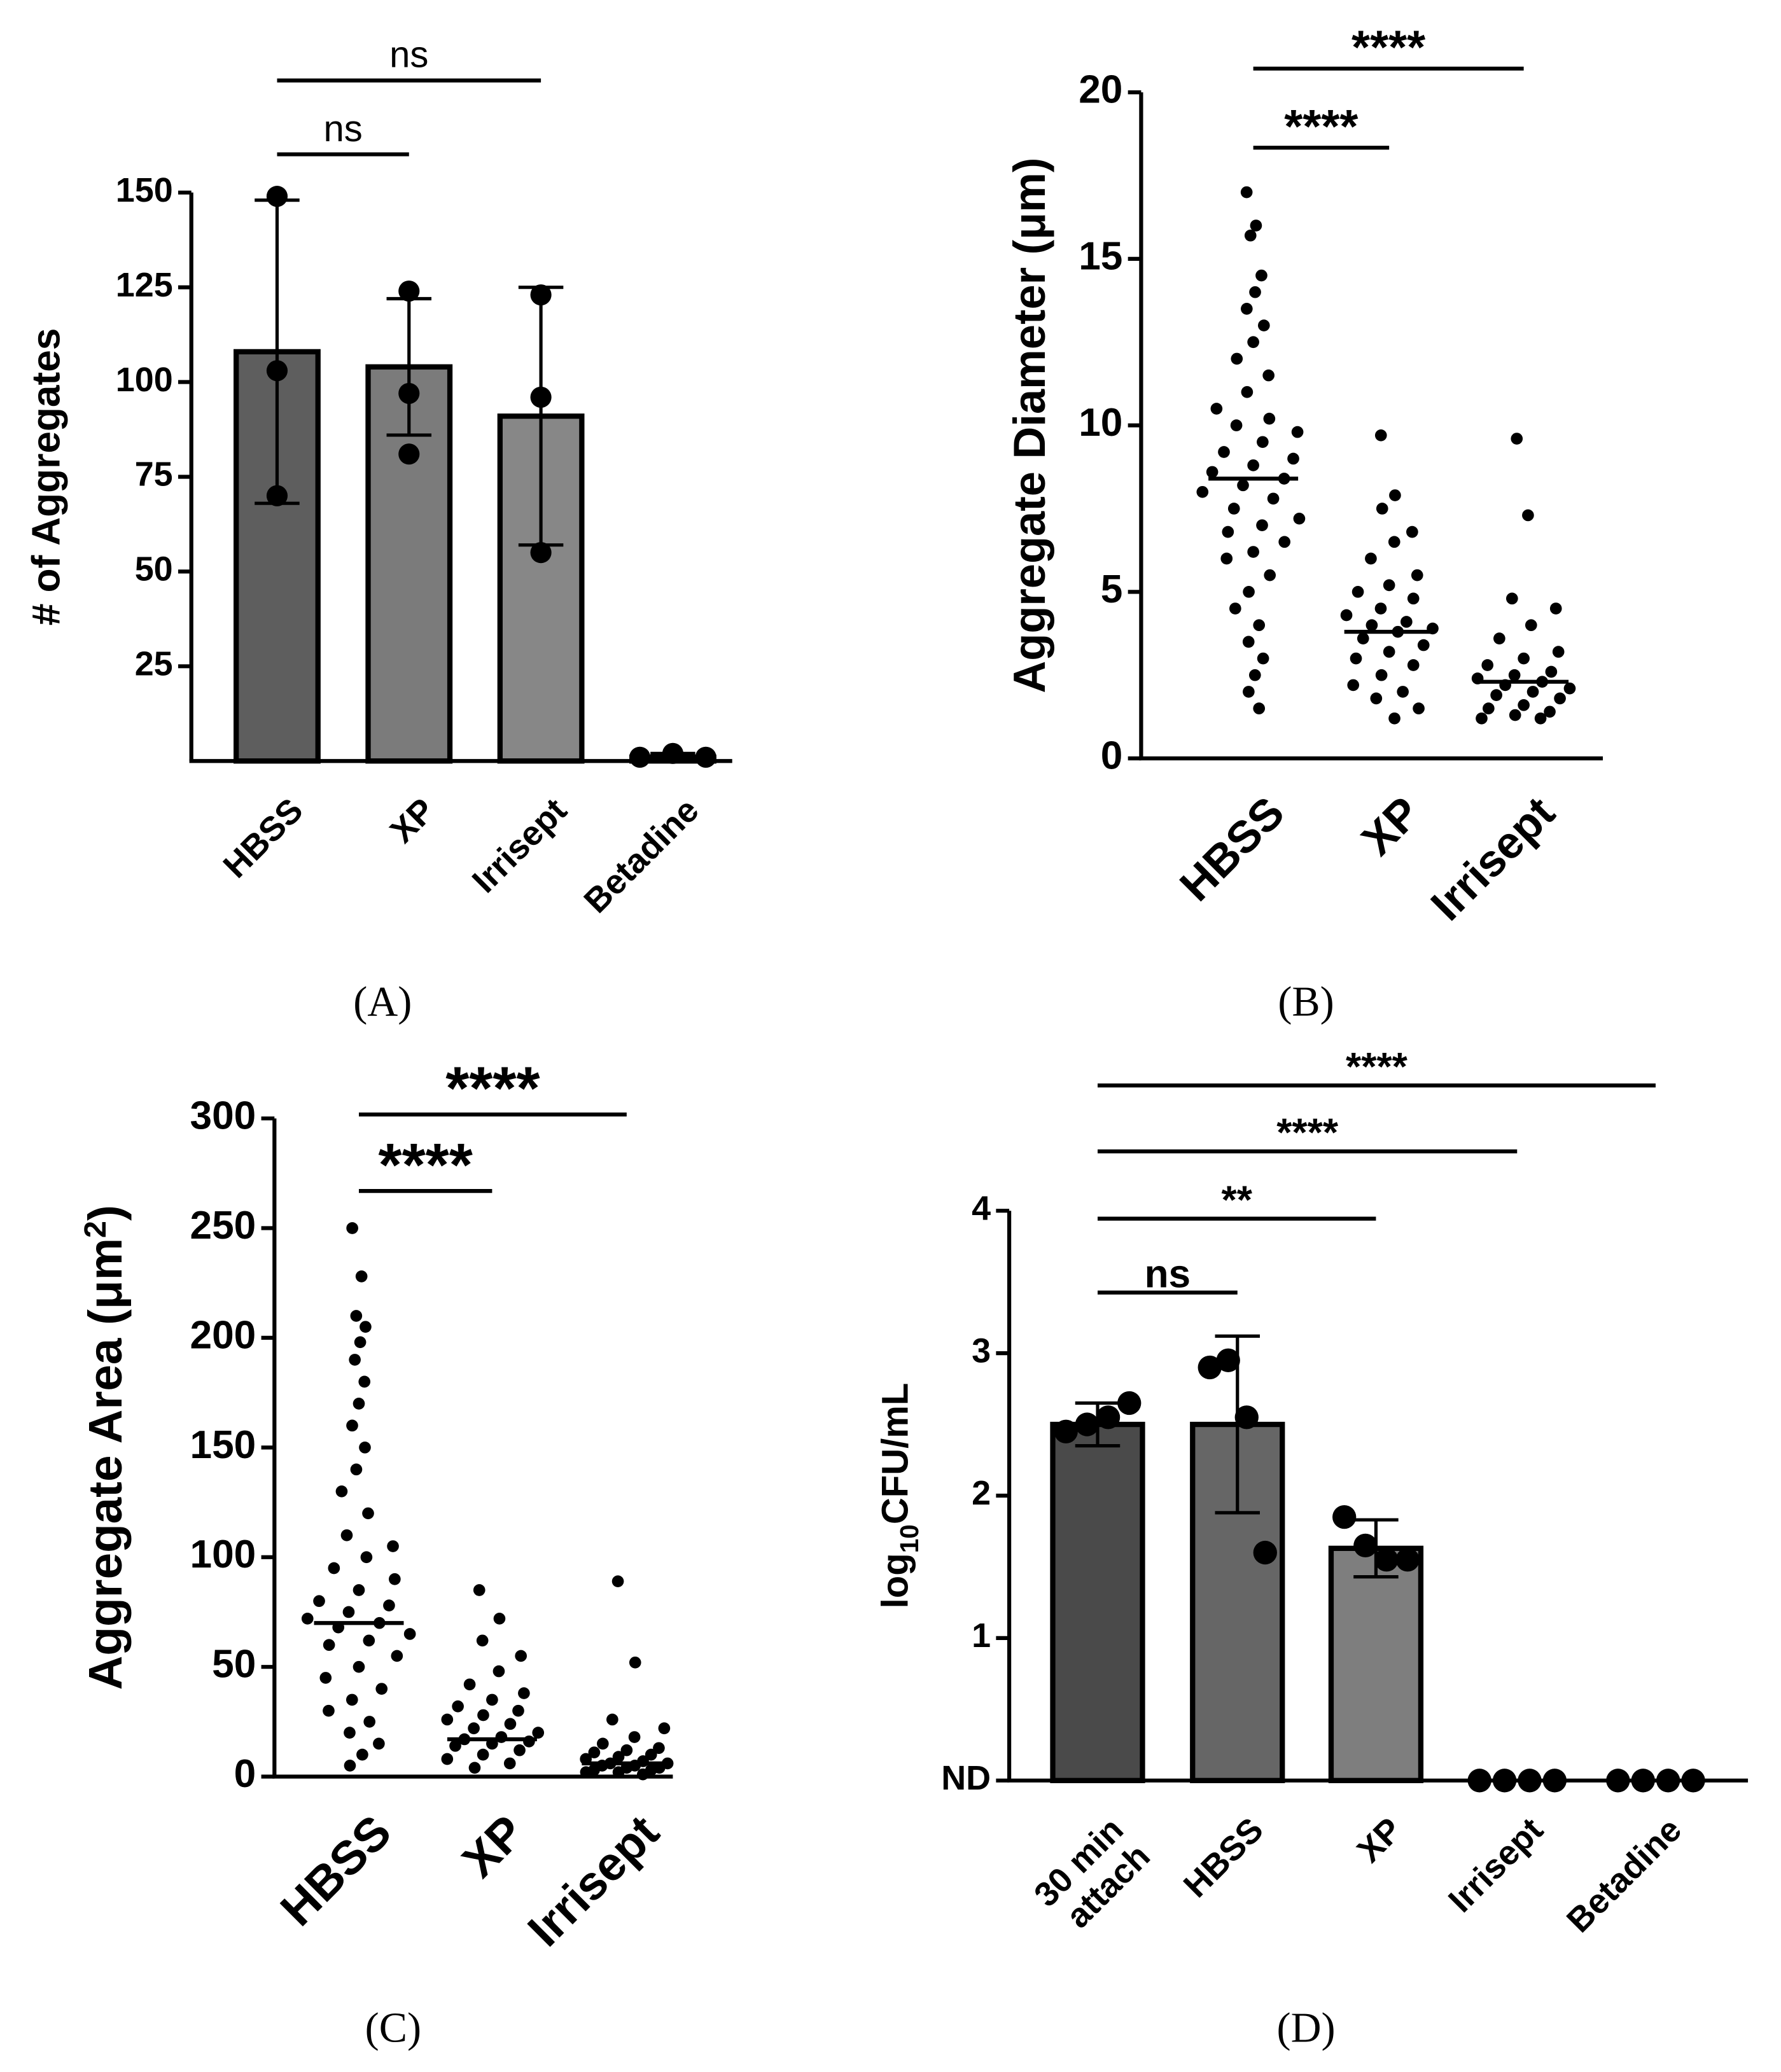  Describe the element at coordinates (223, 1226) in the screenshot. I see `y-tick-label: 250` at that location.